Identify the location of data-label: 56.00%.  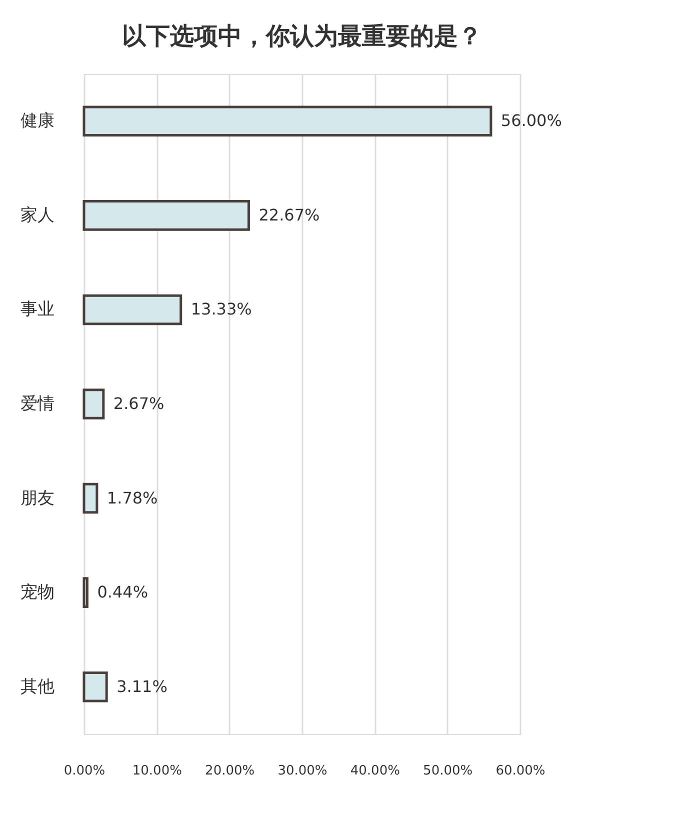
(531, 120).